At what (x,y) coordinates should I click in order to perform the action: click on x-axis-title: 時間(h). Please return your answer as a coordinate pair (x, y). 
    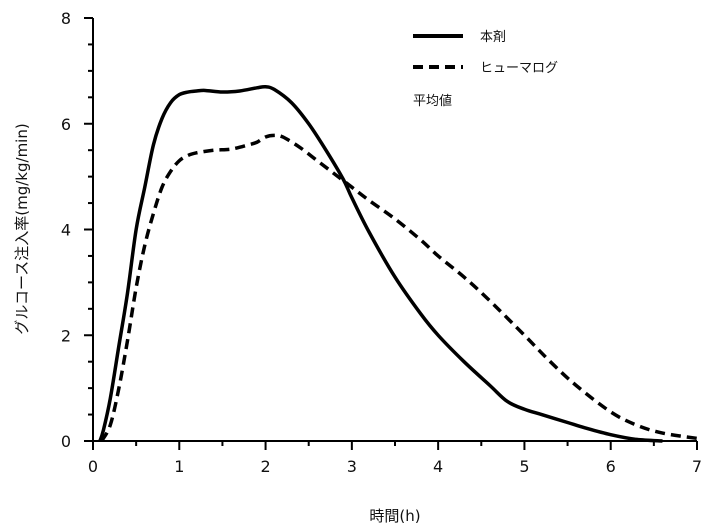
    Looking at the image, I should click on (394, 516).